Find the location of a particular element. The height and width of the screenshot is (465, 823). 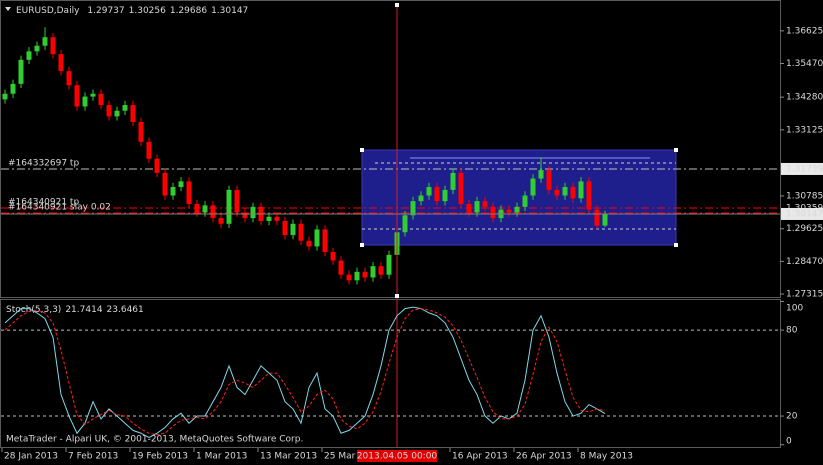

header-low: 1.29686 is located at coordinates (188, 11).